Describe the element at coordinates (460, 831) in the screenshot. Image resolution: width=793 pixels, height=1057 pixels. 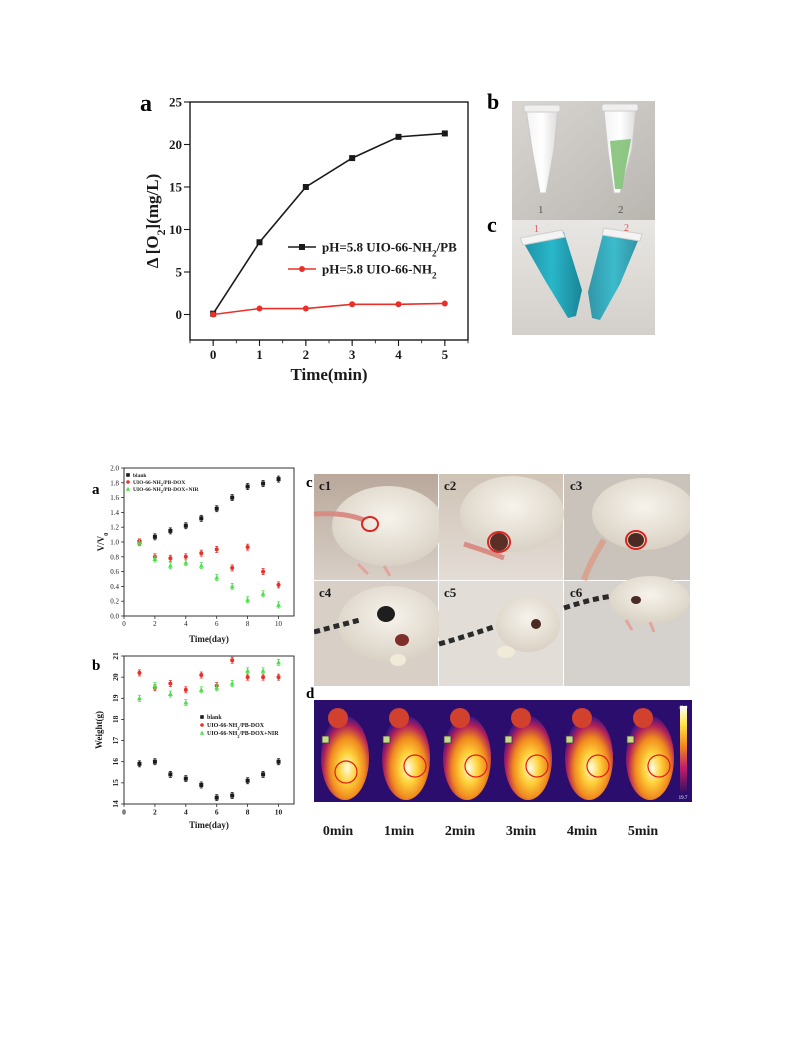
I see `thermal-time-label: 2min` at that location.